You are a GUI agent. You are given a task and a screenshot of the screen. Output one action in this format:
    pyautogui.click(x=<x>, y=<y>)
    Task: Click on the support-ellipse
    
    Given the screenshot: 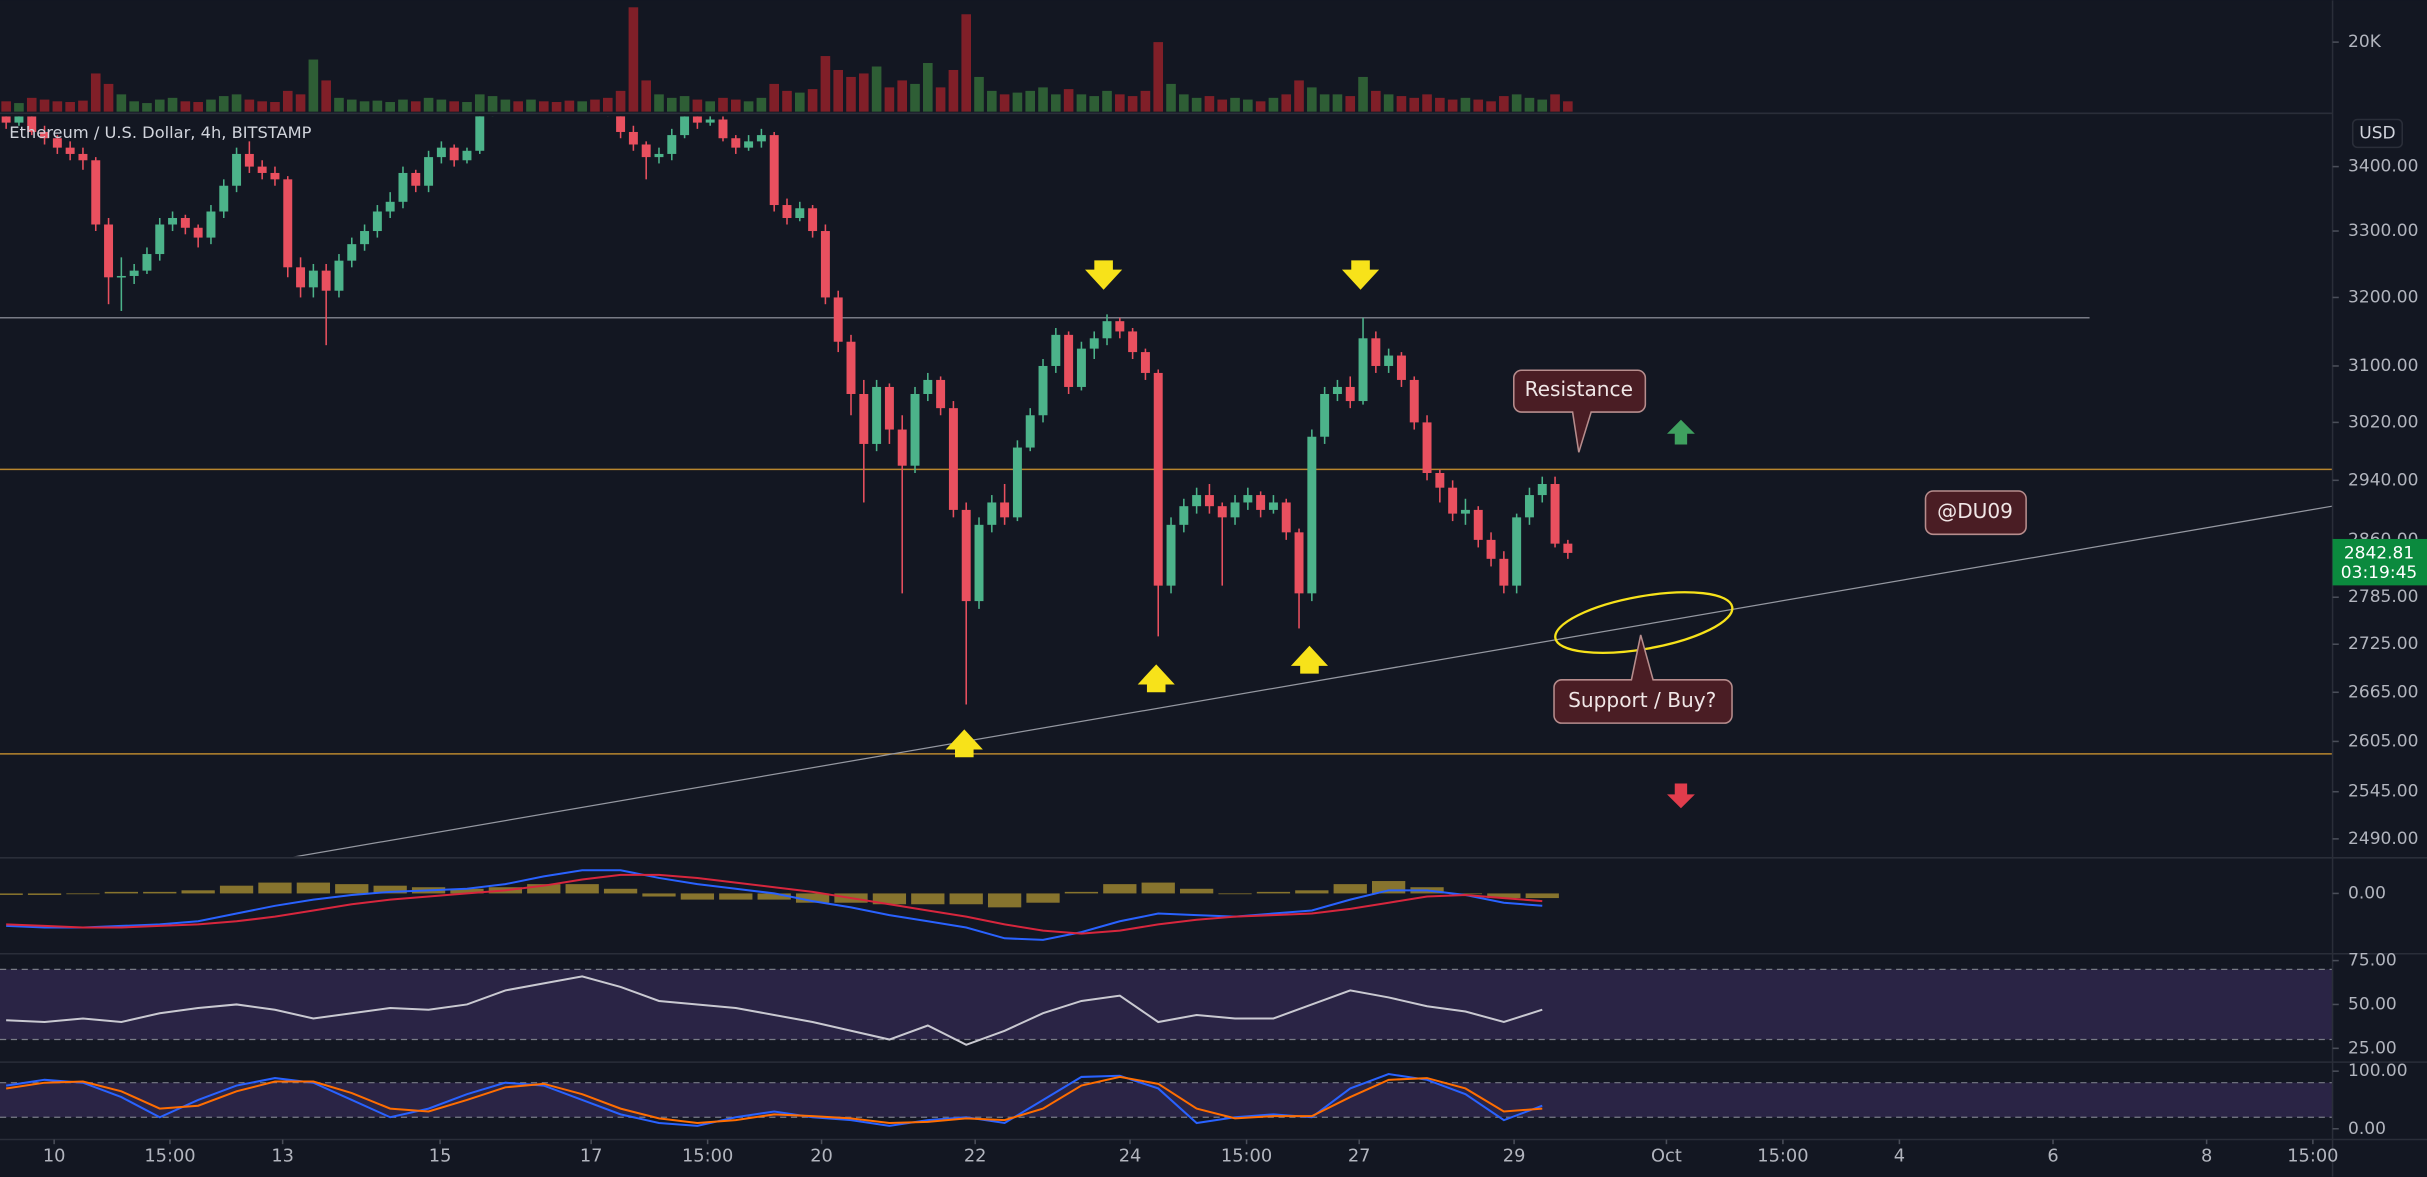 What is the action you would take?
    pyautogui.click(x=1644, y=622)
    